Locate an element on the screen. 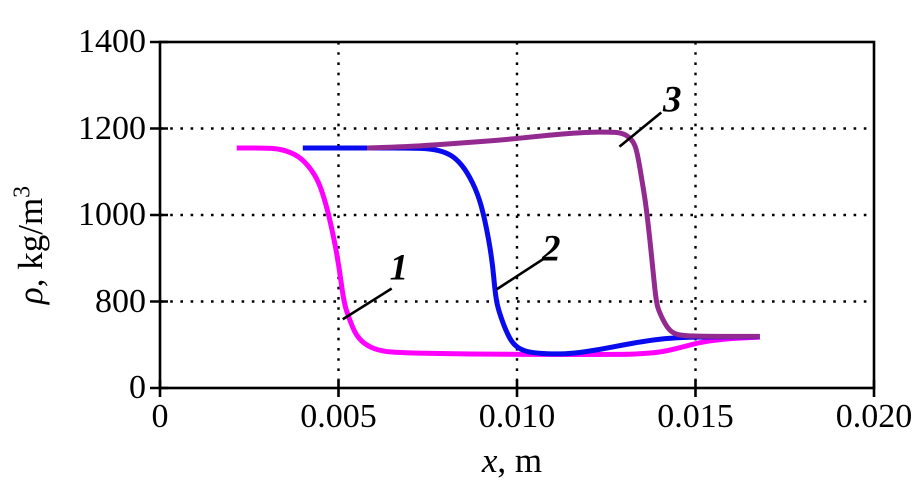 The image size is (915, 480). x-axis-title: x, m is located at coordinates (512, 461).